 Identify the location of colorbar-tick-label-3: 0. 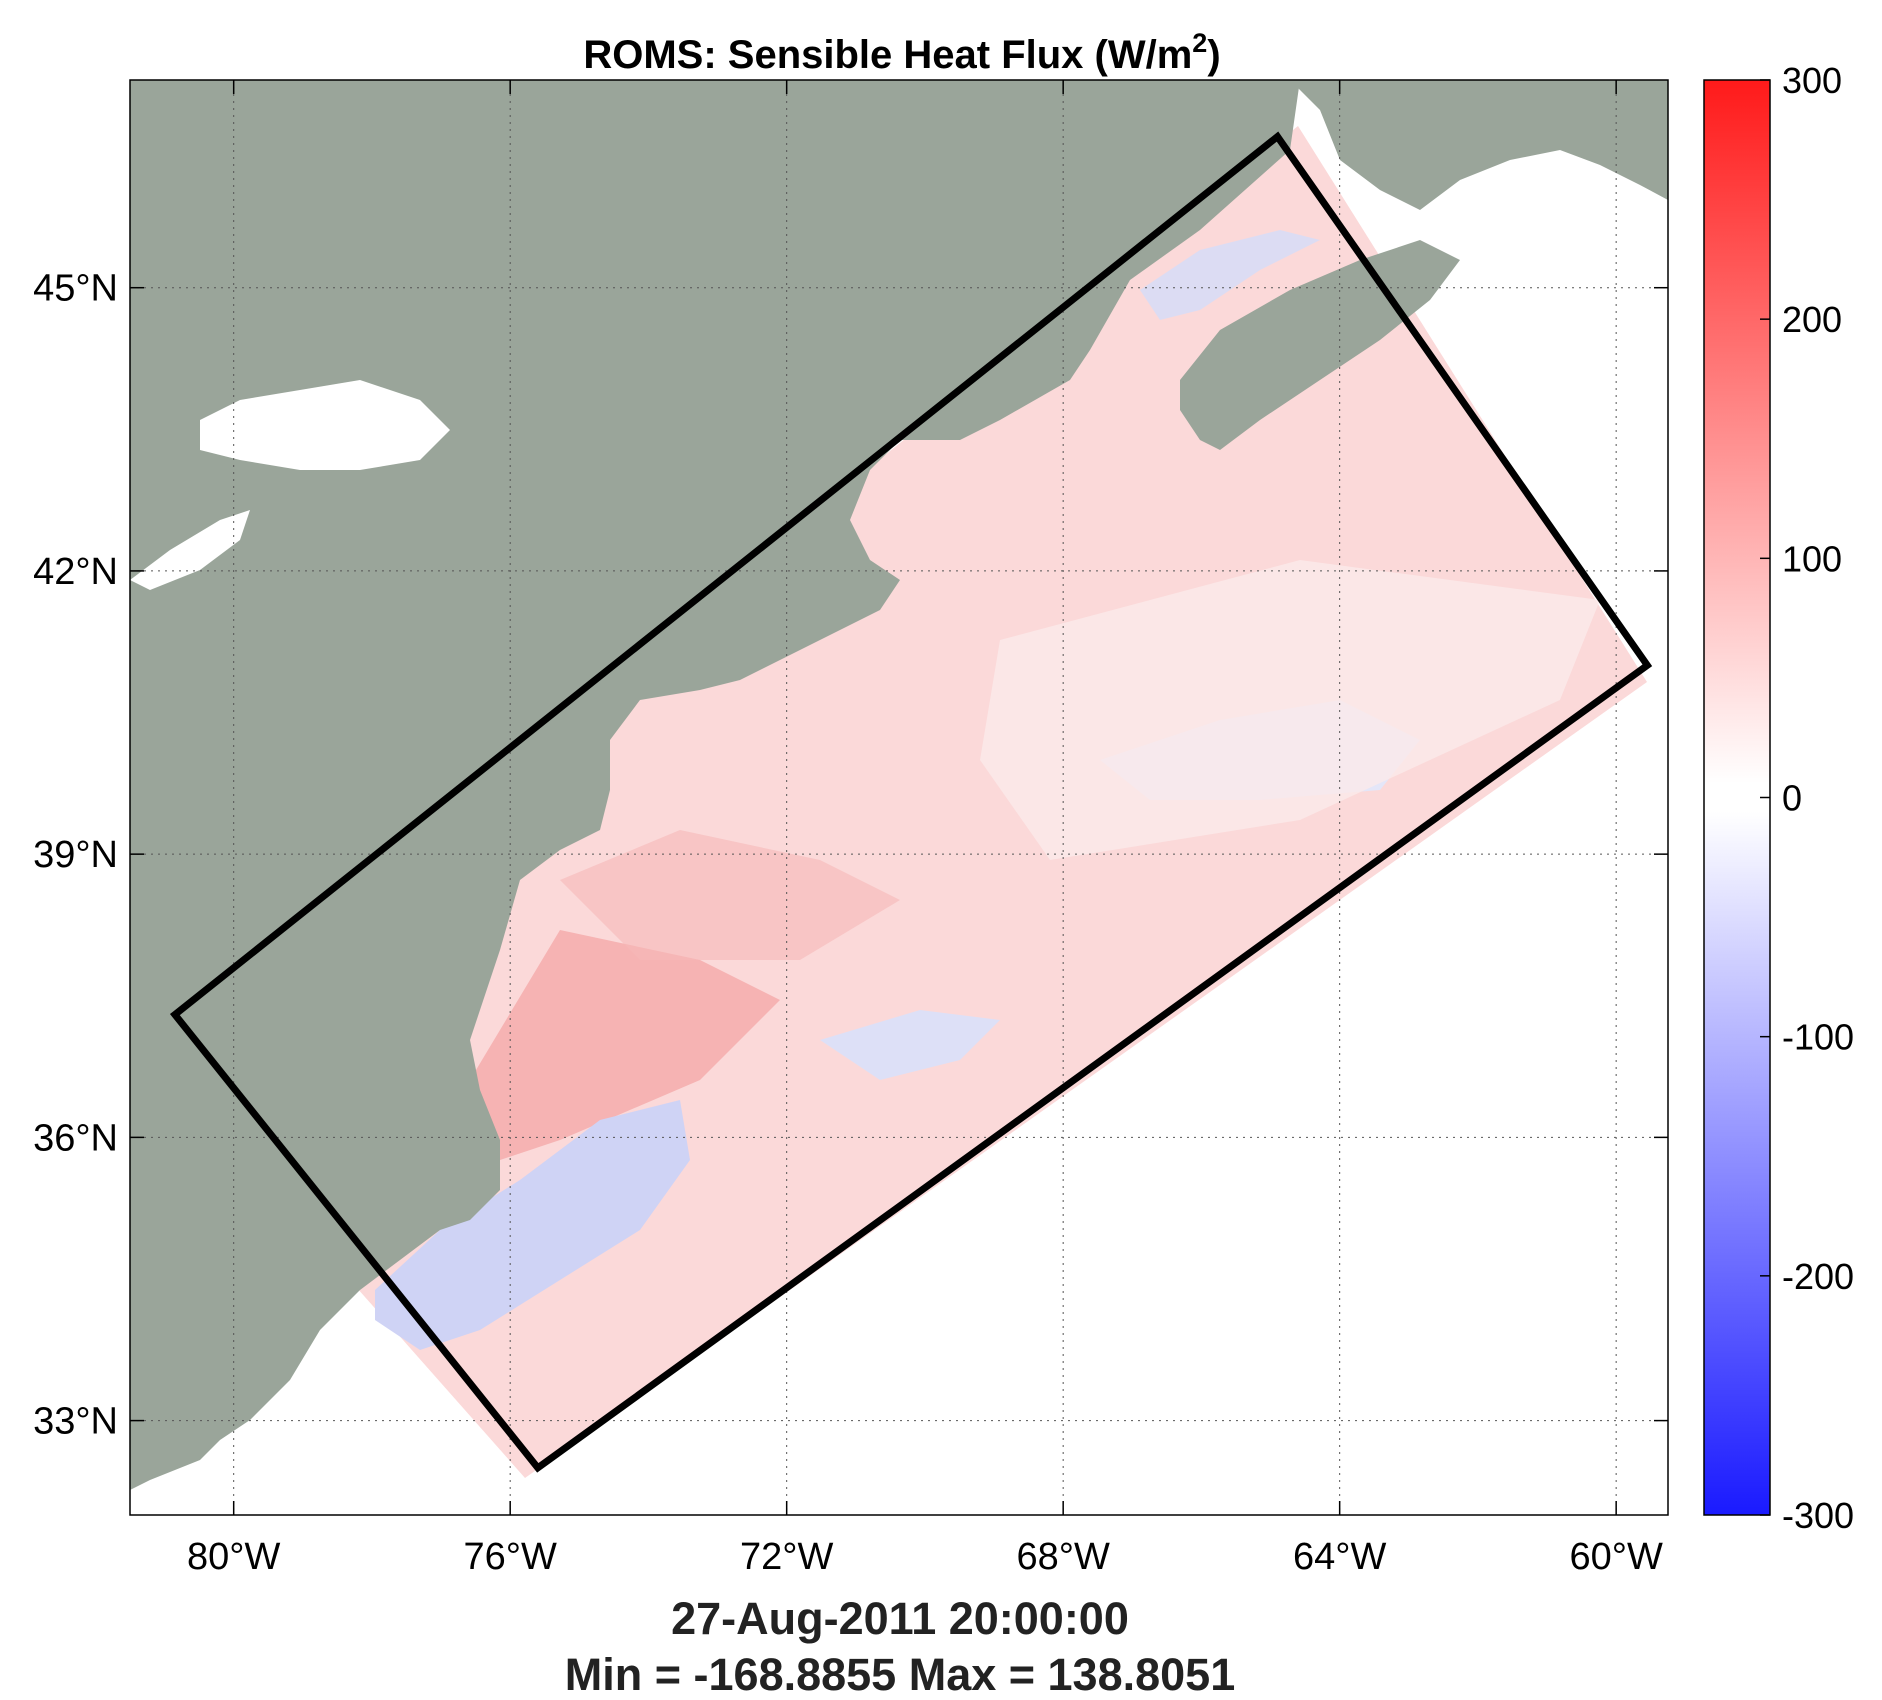
(1792, 798).